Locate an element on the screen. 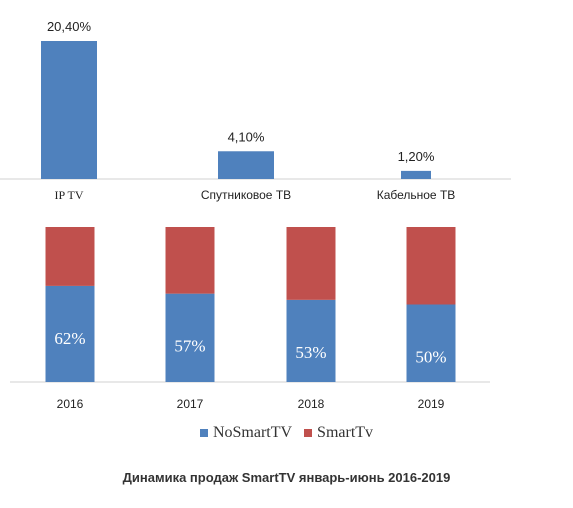 The width and height of the screenshot is (573, 508). bar-2-top is located at coordinates (246, 165).